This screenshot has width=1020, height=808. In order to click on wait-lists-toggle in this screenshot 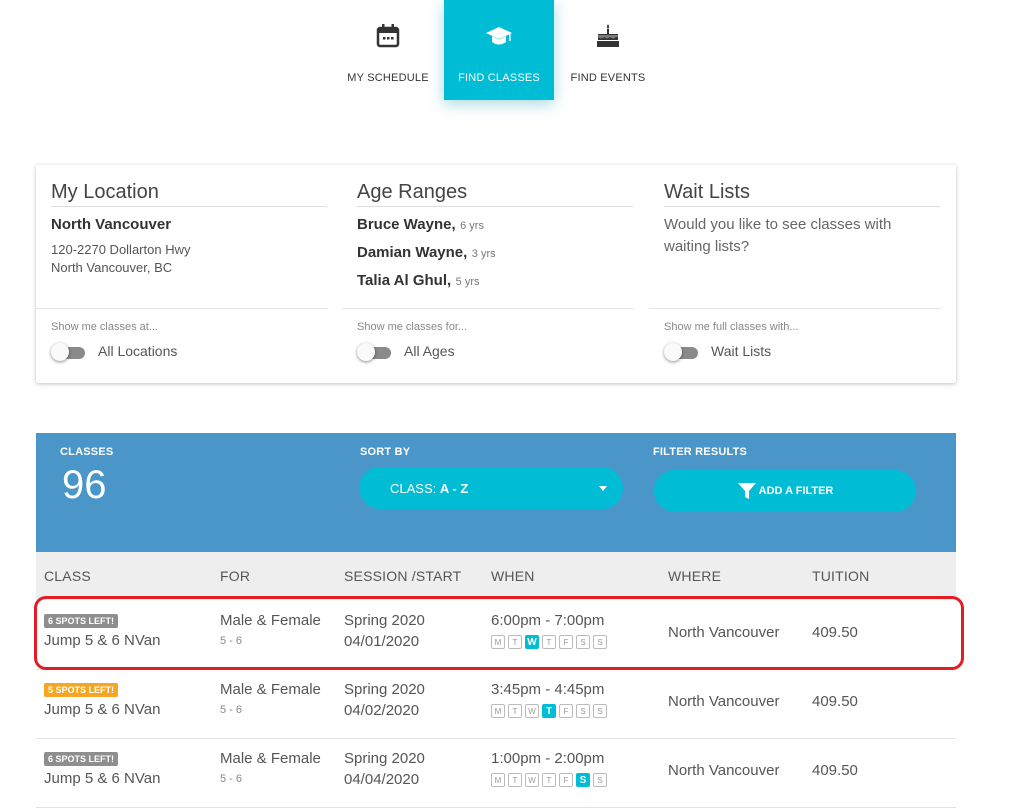, I will do `click(682, 352)`.